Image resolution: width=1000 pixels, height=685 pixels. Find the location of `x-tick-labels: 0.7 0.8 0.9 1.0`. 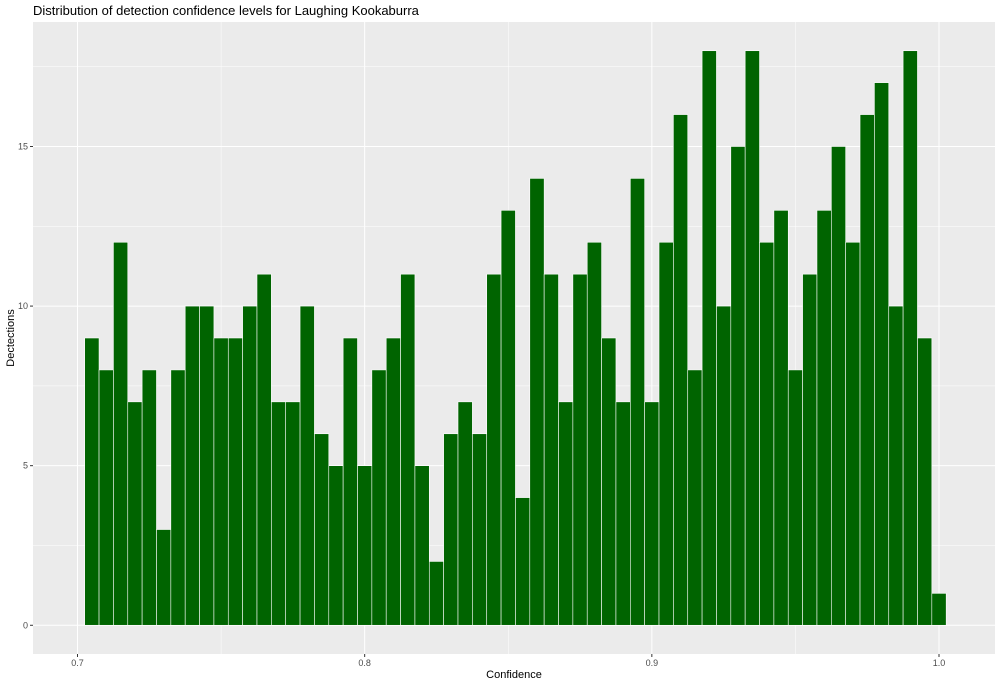

x-tick-labels: 0.7 0.8 0.9 1.0 is located at coordinates (508, 663).